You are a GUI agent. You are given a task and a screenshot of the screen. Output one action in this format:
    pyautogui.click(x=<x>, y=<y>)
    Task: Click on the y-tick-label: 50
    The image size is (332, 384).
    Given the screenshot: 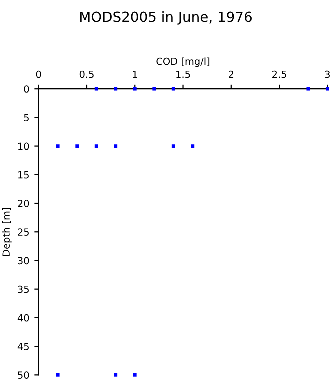 What is the action you would take?
    pyautogui.click(x=24, y=375)
    